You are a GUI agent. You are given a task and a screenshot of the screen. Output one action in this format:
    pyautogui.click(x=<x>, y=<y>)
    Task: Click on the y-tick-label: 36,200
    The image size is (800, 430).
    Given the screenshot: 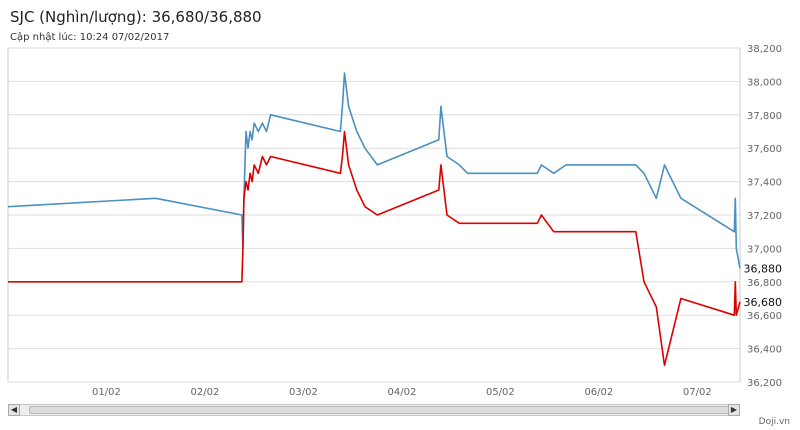 What is the action you would take?
    pyautogui.click(x=764, y=383)
    